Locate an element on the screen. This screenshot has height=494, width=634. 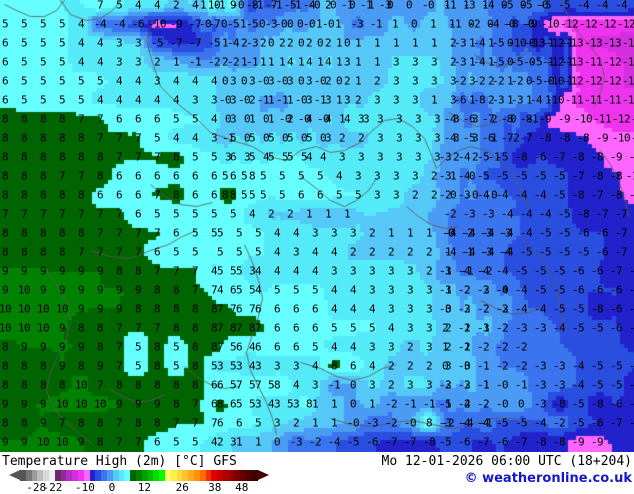
gridpoint-value: -12 is located at coordinates (628, 100).